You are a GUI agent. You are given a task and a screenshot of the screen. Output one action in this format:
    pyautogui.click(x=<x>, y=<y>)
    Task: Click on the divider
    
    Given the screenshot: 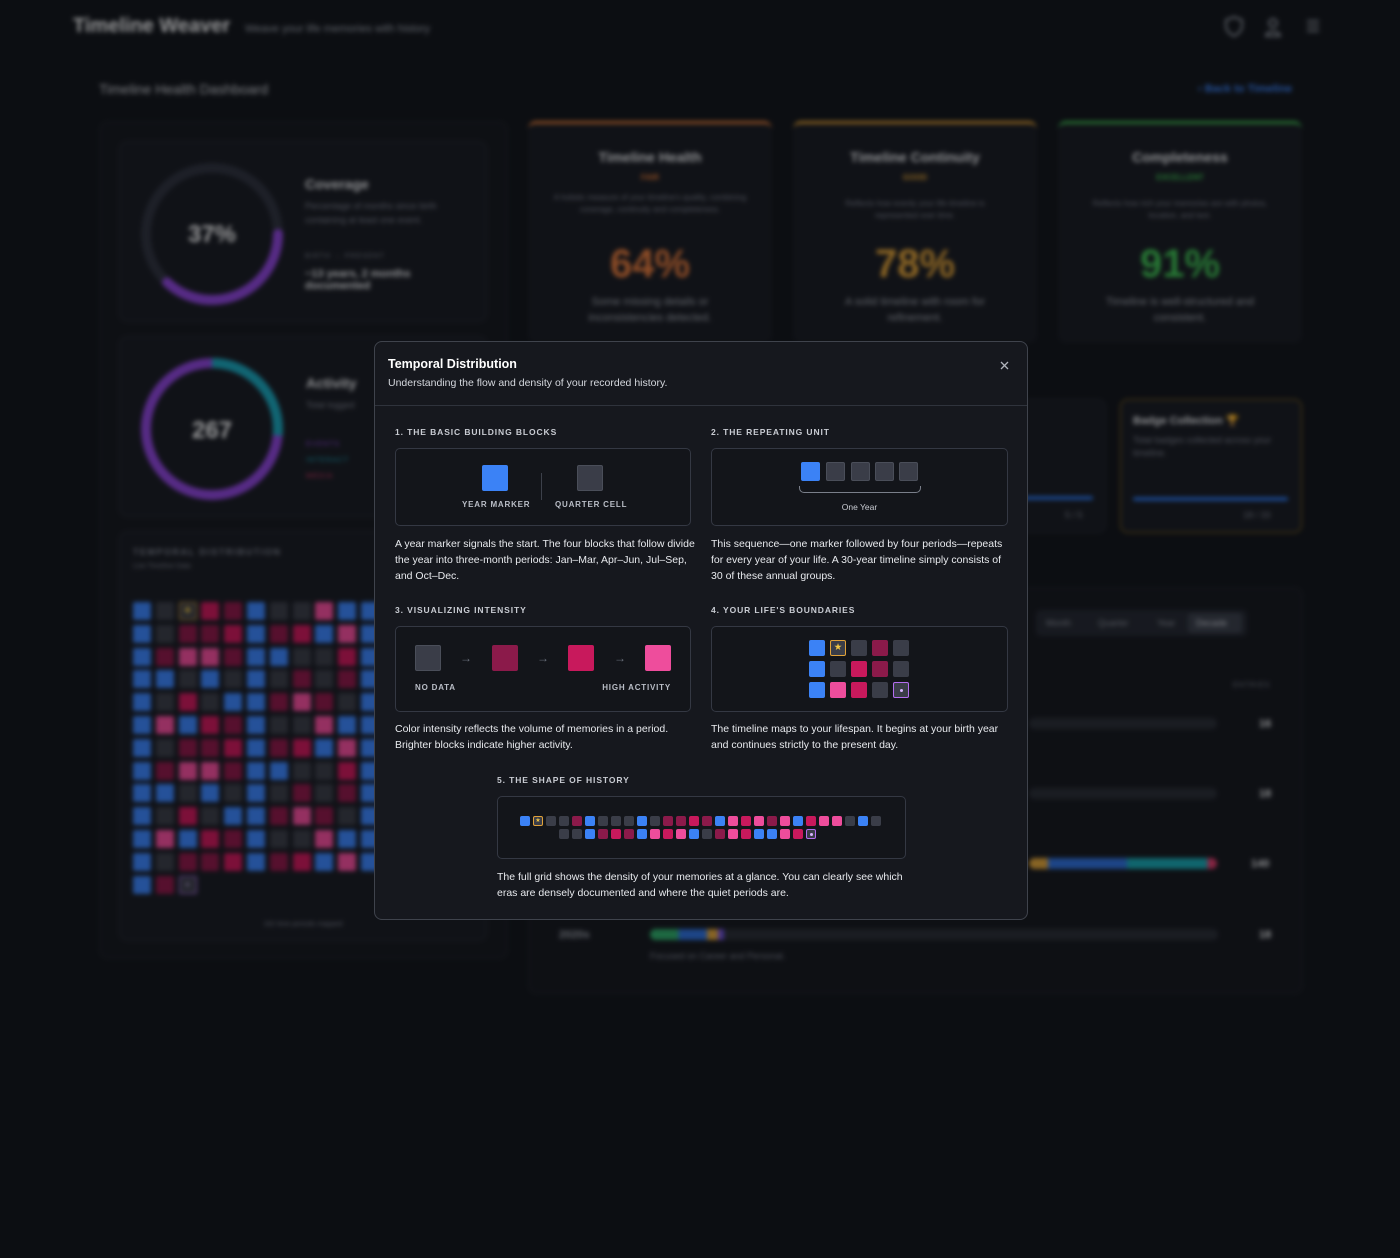 What is the action you would take?
    pyautogui.click(x=701, y=405)
    